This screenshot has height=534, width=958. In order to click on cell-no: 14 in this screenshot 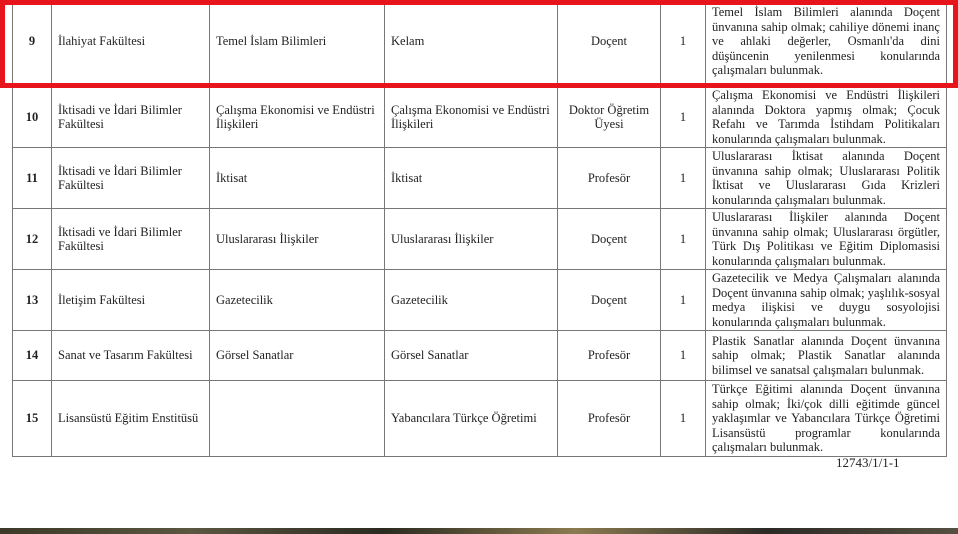, I will do `click(32, 355)`.